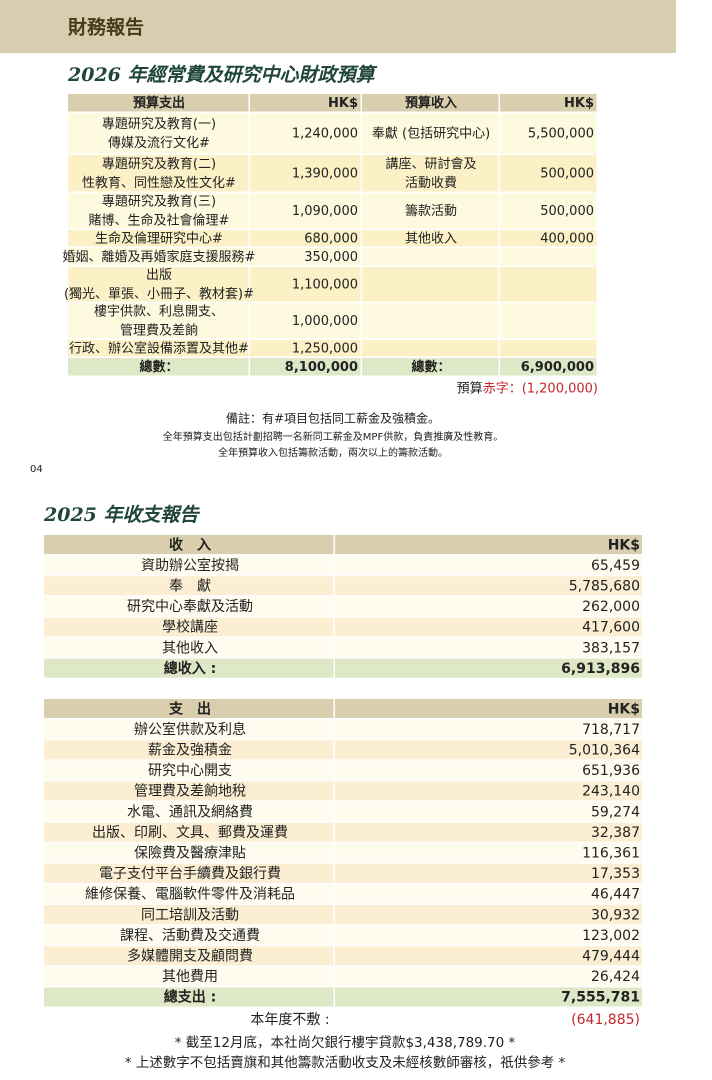  I want to click on cell-text: 樓宇供款、利息開支、, so click(159, 312).